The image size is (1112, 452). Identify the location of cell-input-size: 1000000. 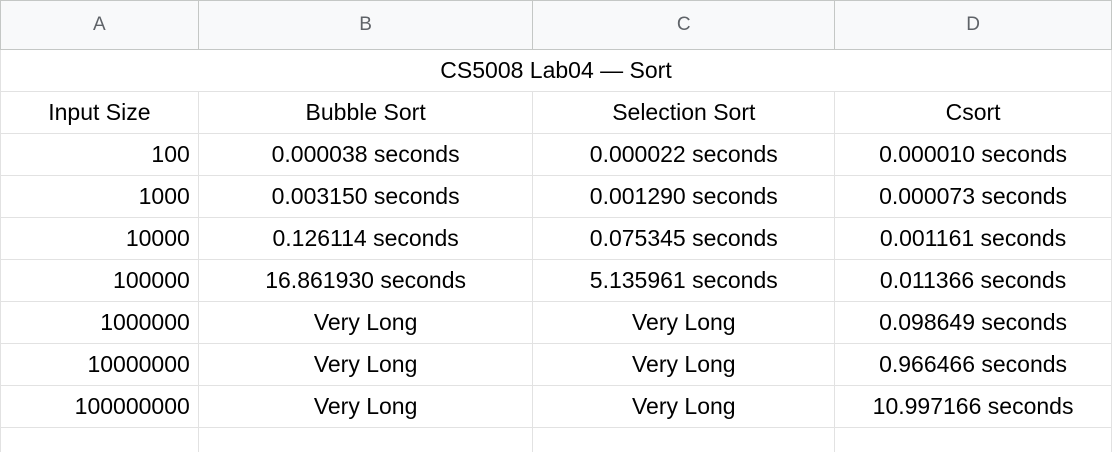
(99, 322).